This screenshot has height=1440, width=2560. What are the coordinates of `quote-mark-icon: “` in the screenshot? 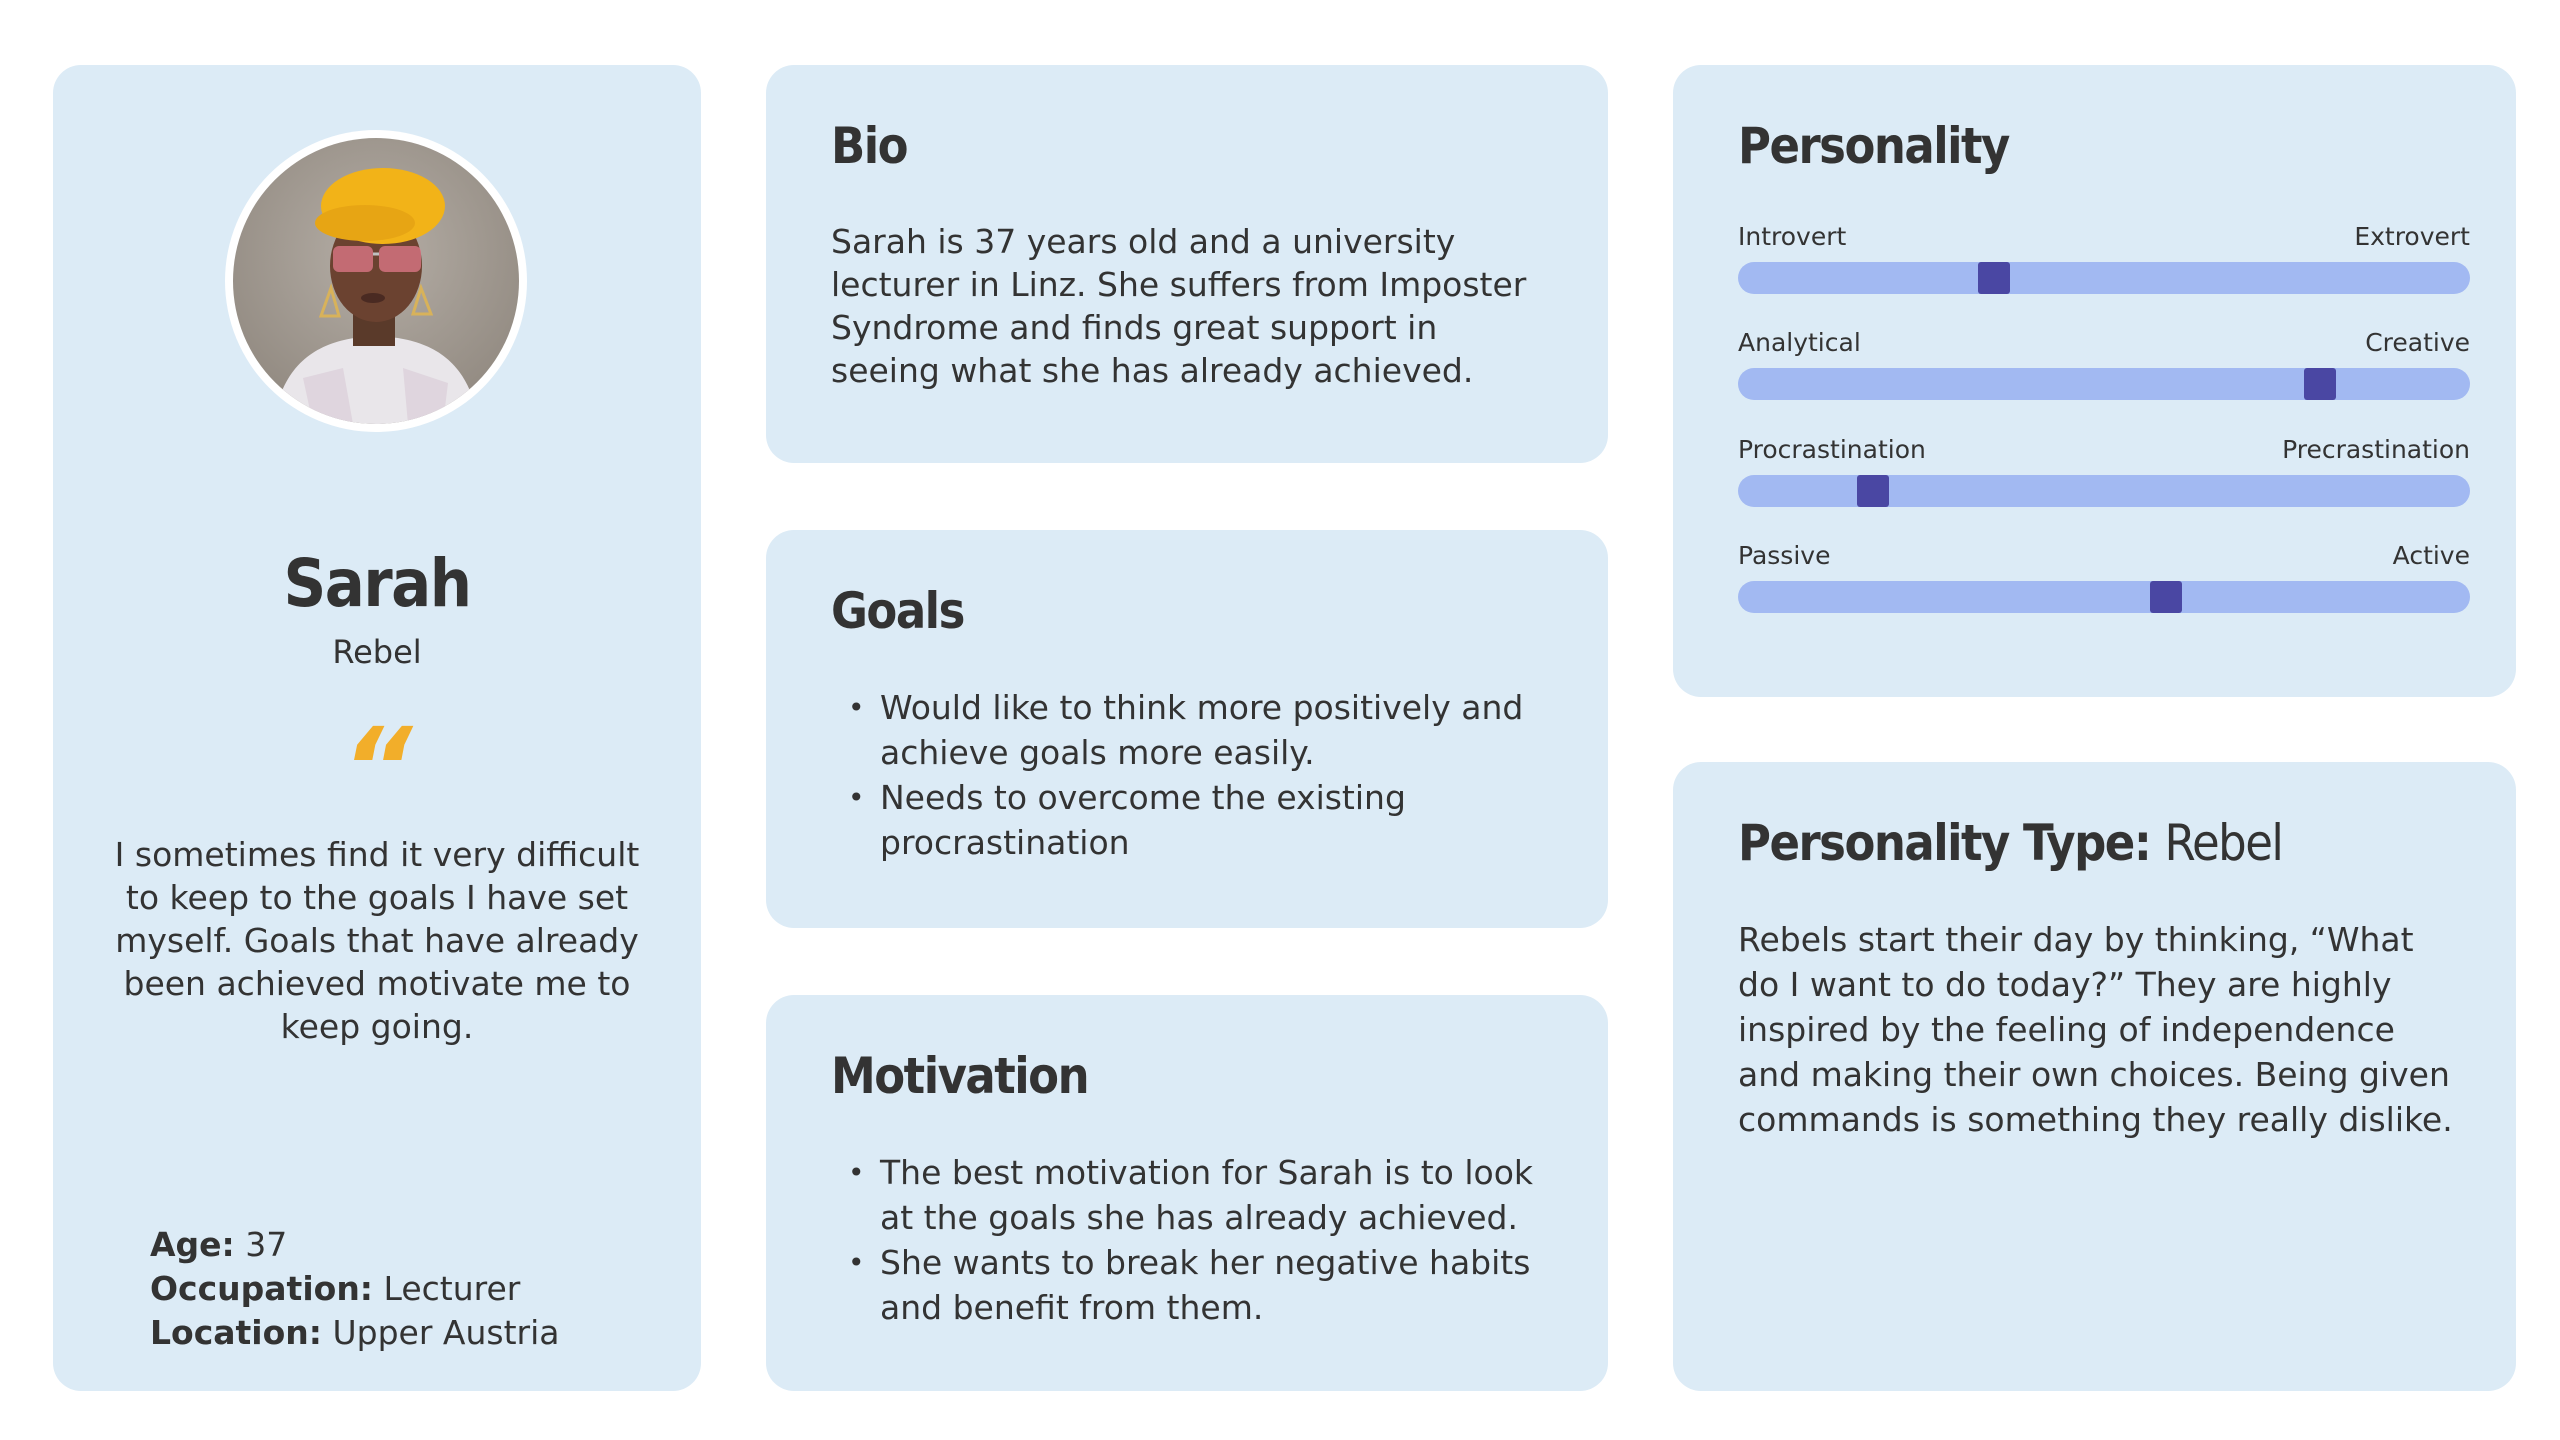 It's located at (377, 748).